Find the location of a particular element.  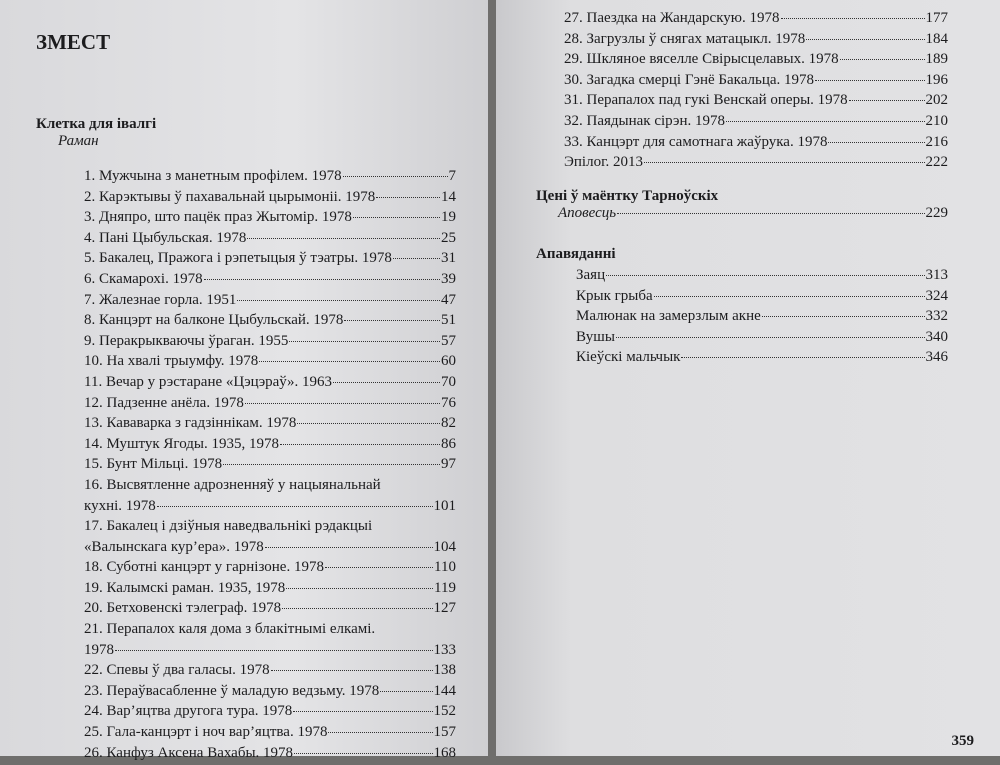

page-ref: 51 is located at coordinates (448, 320).